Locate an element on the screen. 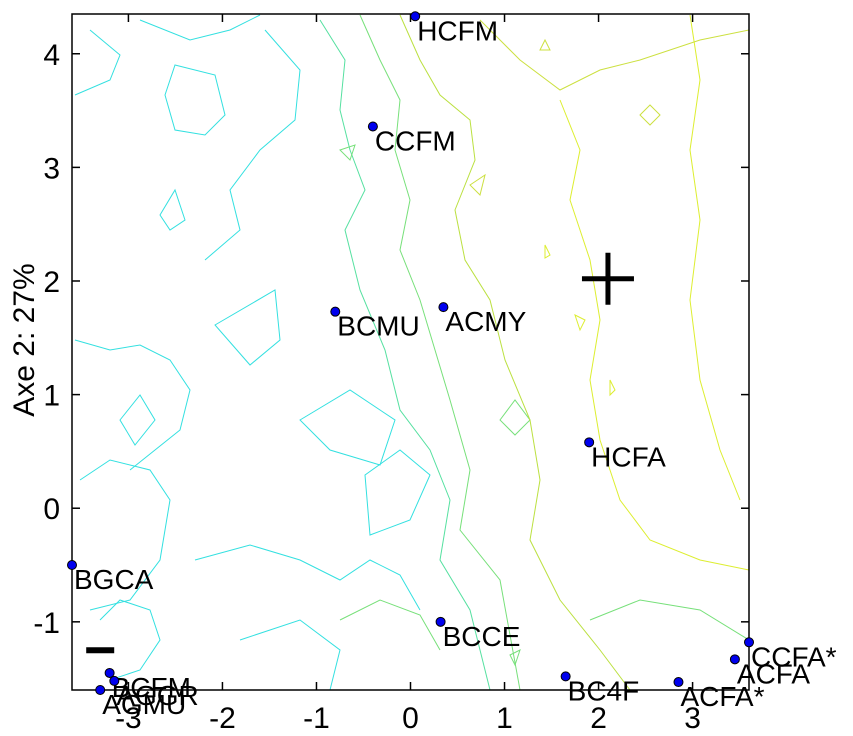  y-tick-label: 0 is located at coordinates (51, 509).